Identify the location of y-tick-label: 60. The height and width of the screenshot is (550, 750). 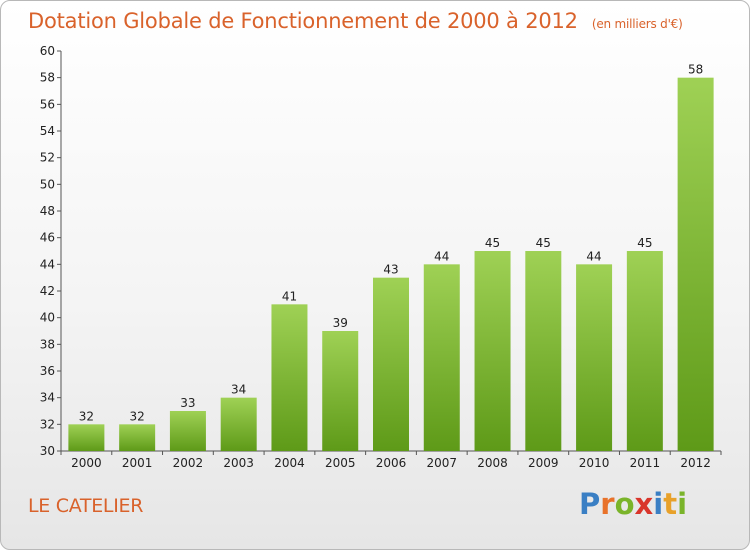
(47, 51).